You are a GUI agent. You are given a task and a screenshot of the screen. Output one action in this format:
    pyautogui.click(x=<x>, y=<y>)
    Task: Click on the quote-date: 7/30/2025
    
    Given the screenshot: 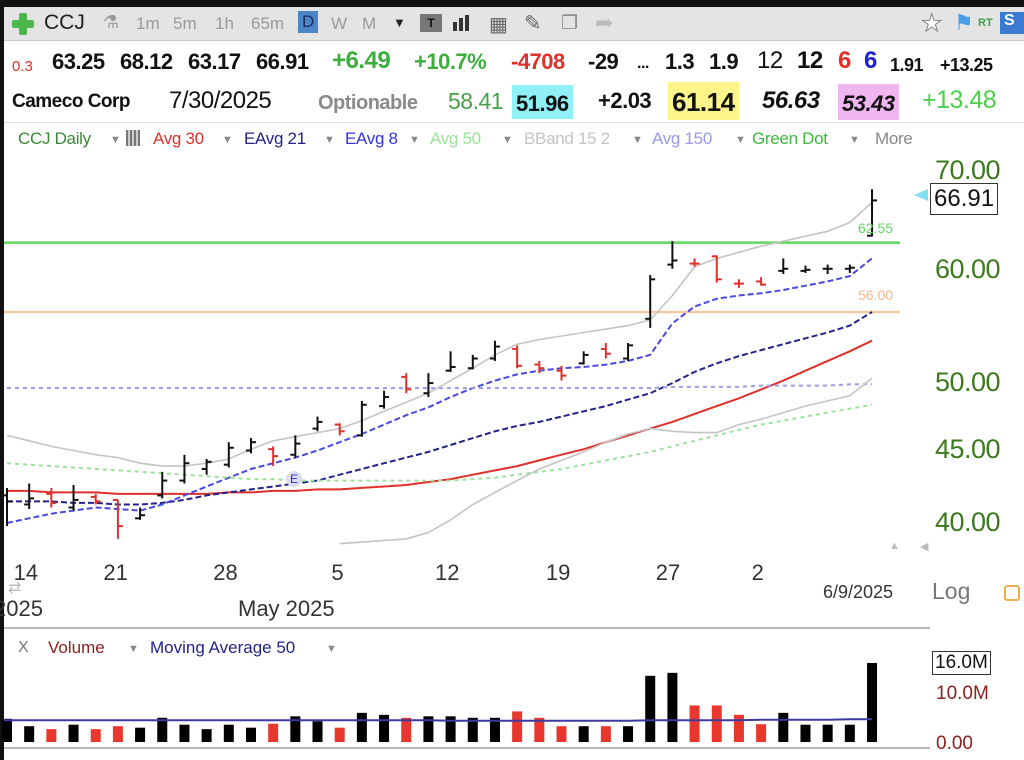 What is the action you would take?
    pyautogui.click(x=220, y=100)
    